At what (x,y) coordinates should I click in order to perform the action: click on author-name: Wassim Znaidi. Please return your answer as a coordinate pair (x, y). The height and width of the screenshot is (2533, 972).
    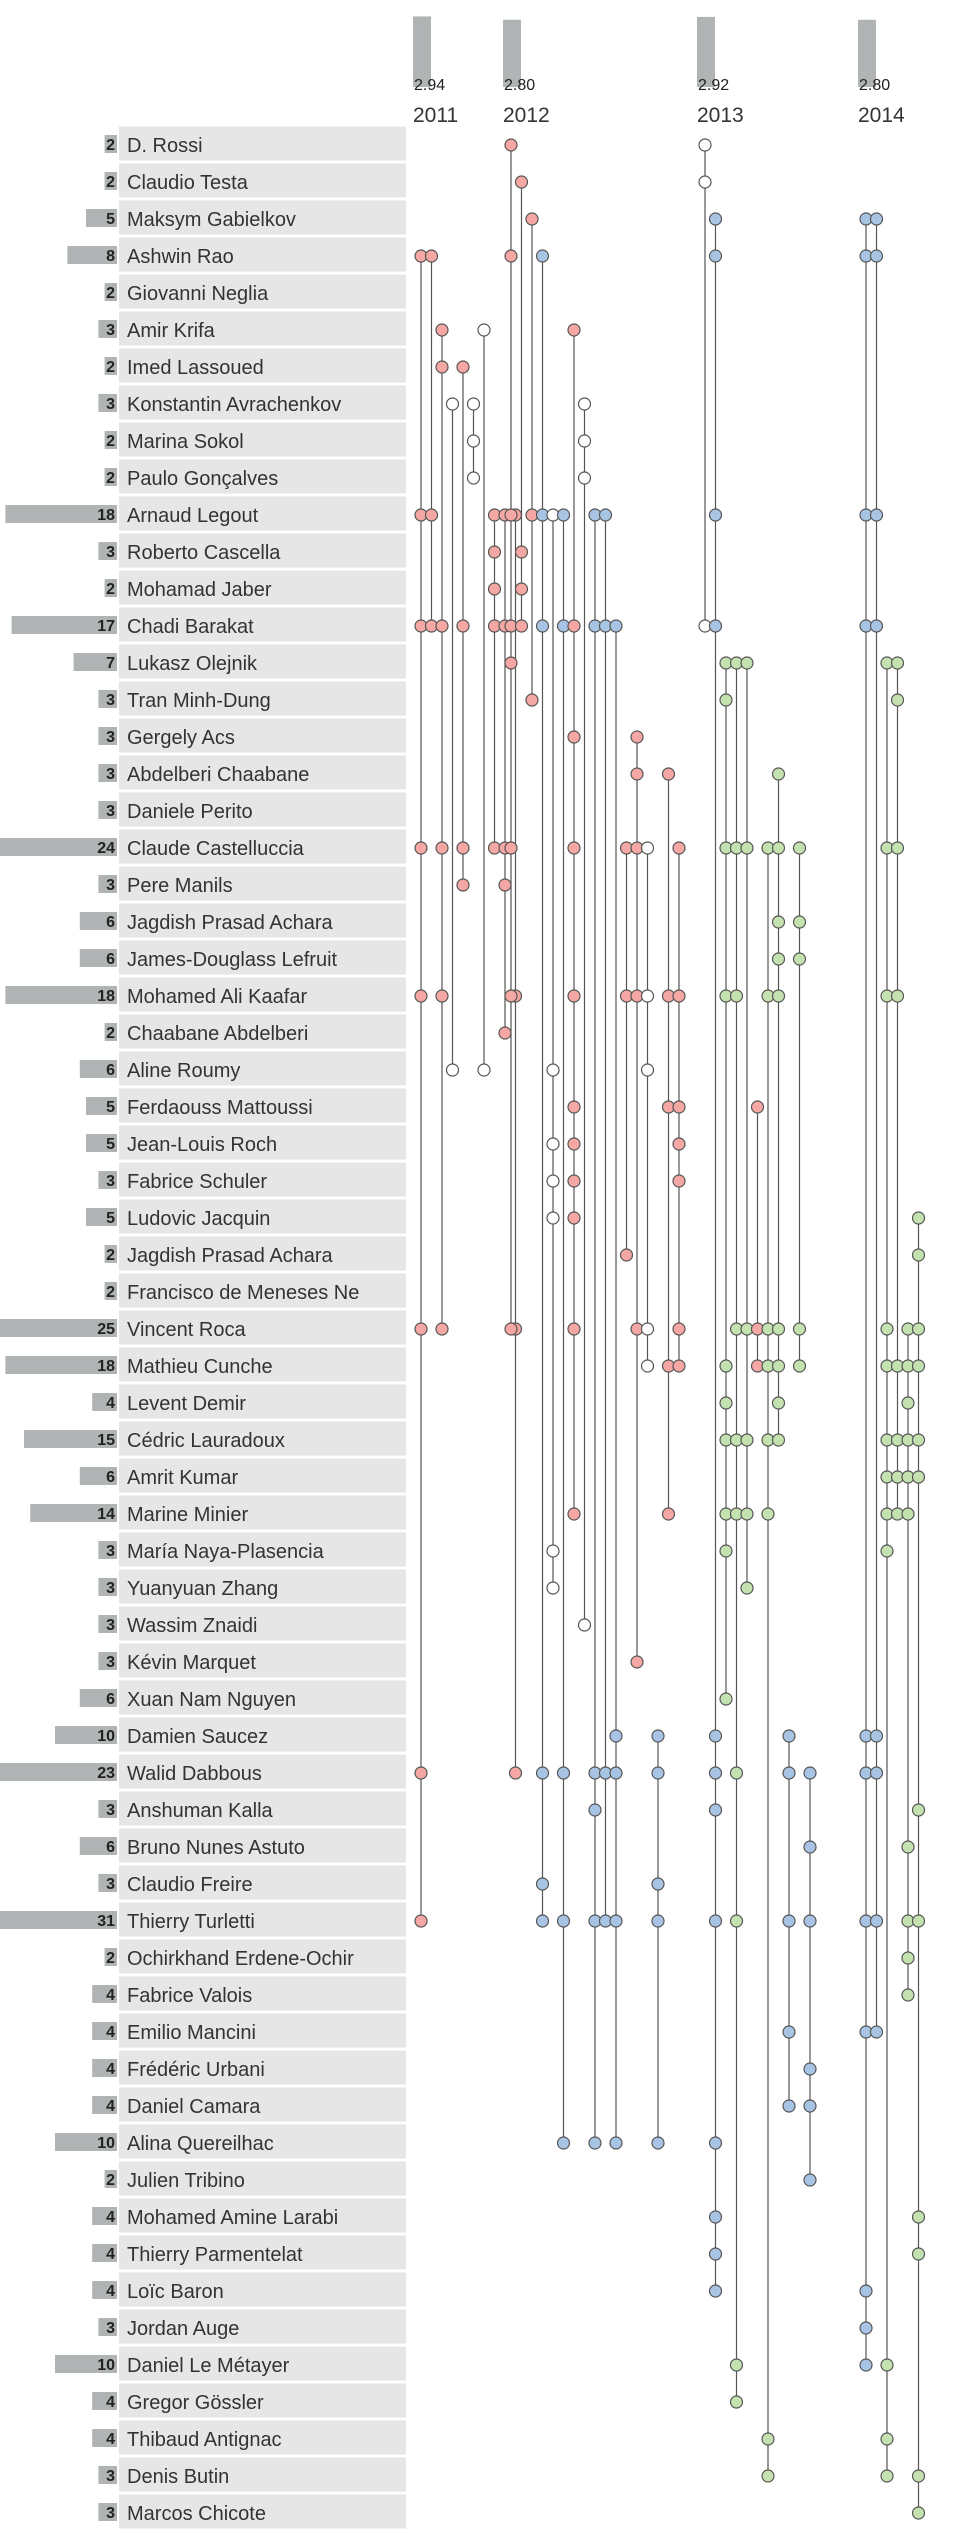
    Looking at the image, I should click on (192, 1626).